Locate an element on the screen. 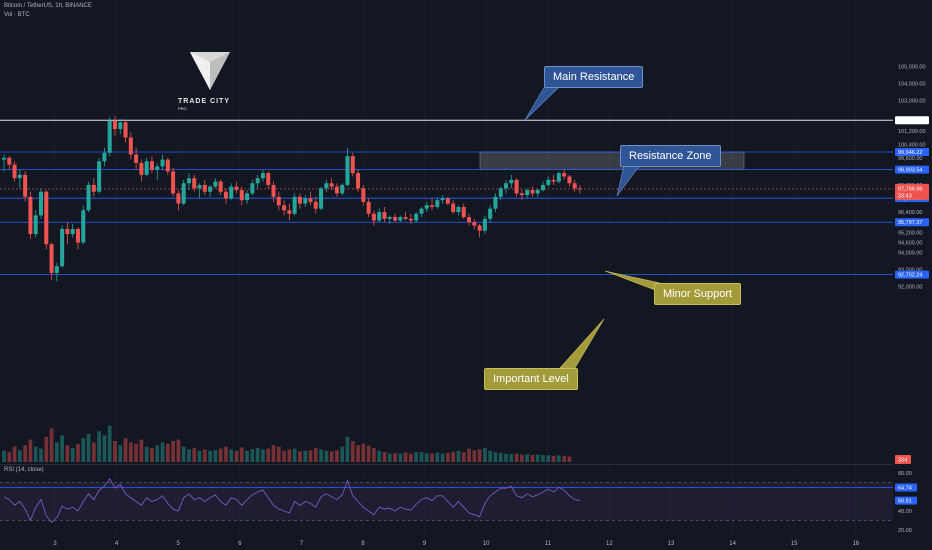  price-level-tag-label: 99,946.22 is located at coordinates (910, 153).